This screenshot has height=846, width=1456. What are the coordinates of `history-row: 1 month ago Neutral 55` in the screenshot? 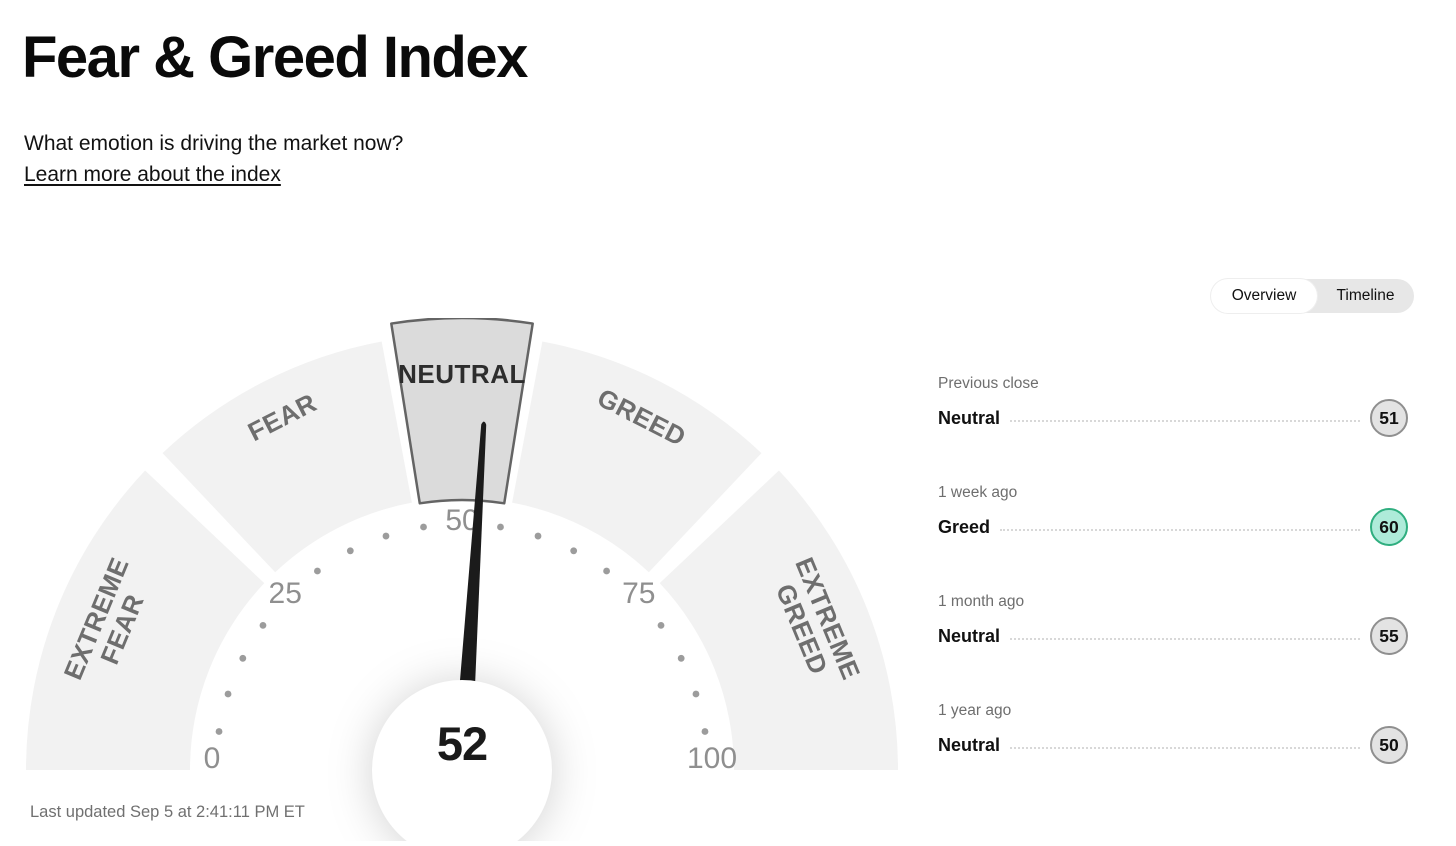 It's located at (1173, 623).